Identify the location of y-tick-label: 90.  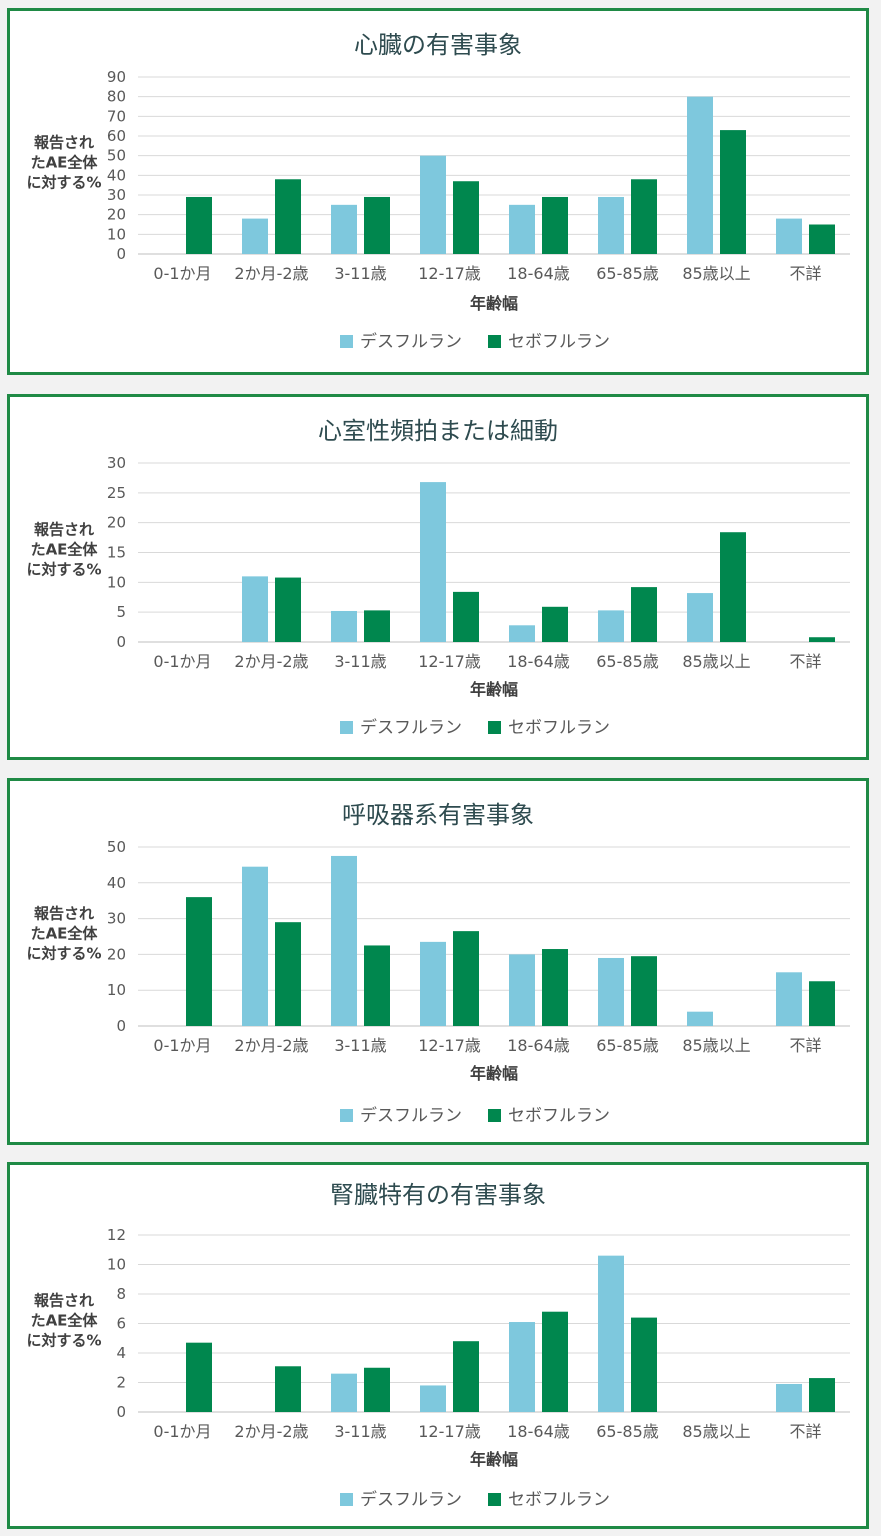
(116, 77).